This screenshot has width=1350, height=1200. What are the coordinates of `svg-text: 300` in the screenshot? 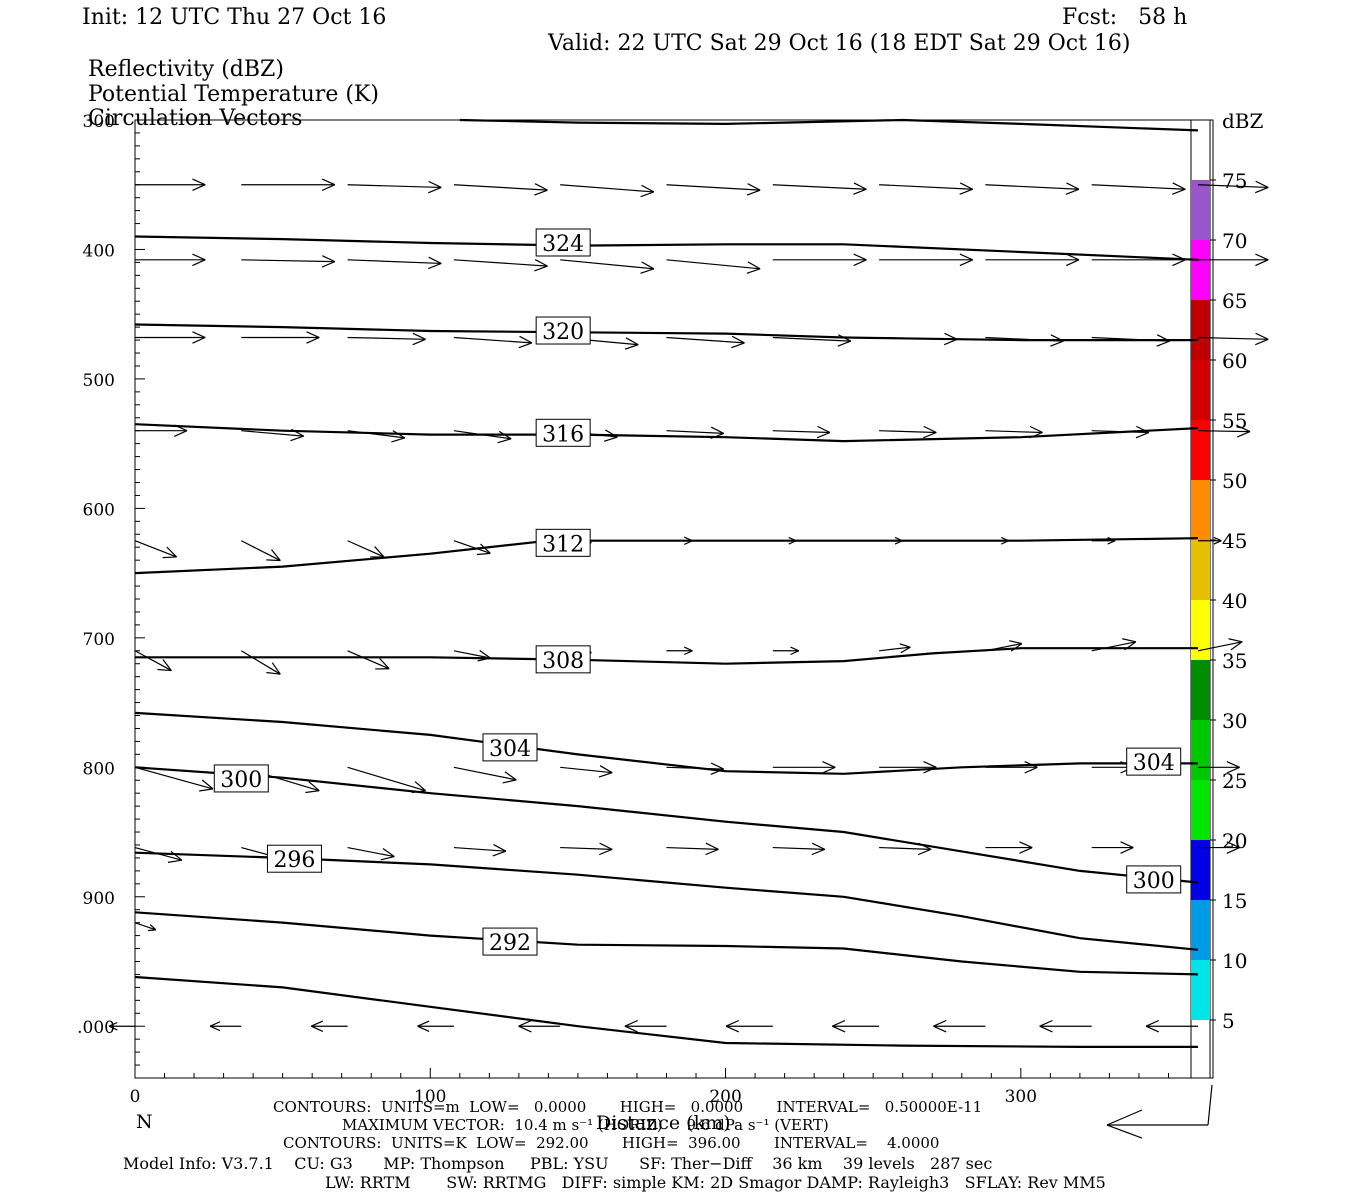 It's located at (1154, 881).